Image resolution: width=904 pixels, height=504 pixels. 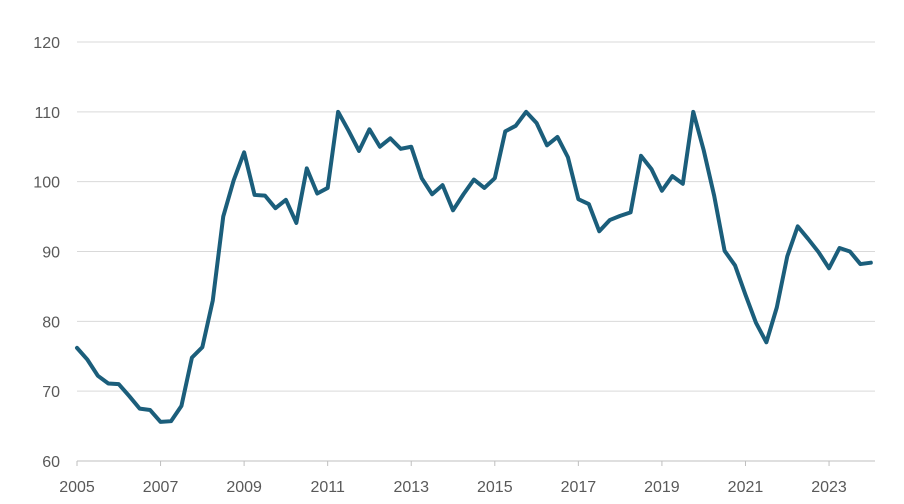 What do you see at coordinates (662, 487) in the screenshot?
I see `x-tick-label: 2019` at bounding box center [662, 487].